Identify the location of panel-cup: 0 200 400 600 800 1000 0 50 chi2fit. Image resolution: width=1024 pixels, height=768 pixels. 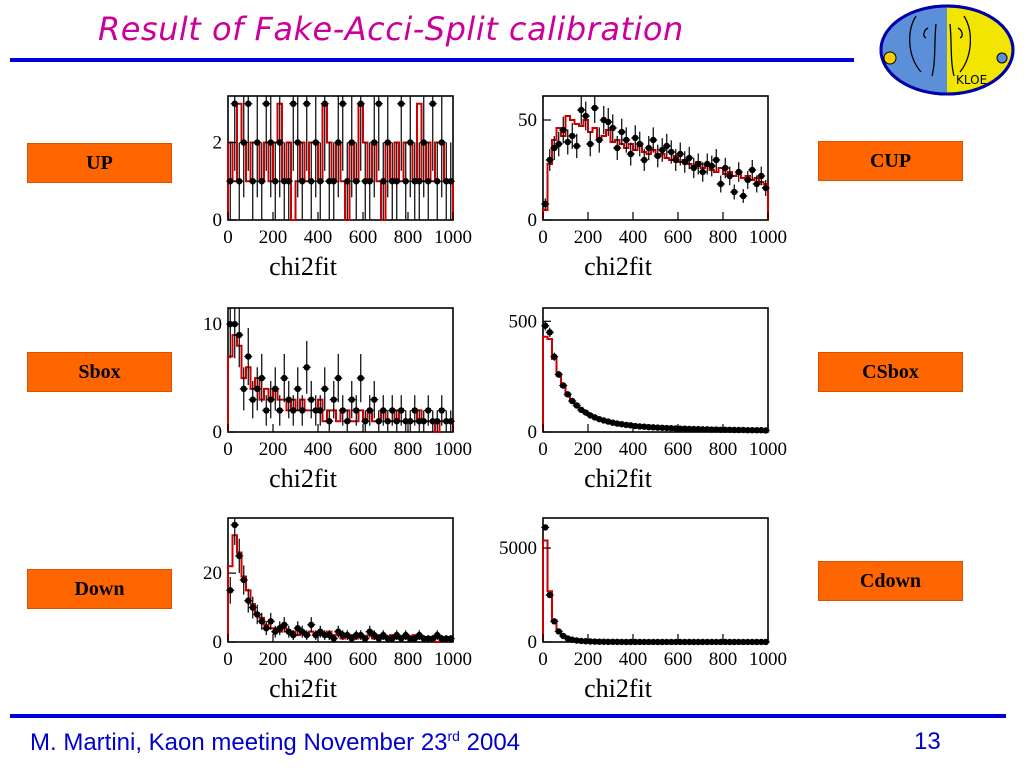
(652, 188).